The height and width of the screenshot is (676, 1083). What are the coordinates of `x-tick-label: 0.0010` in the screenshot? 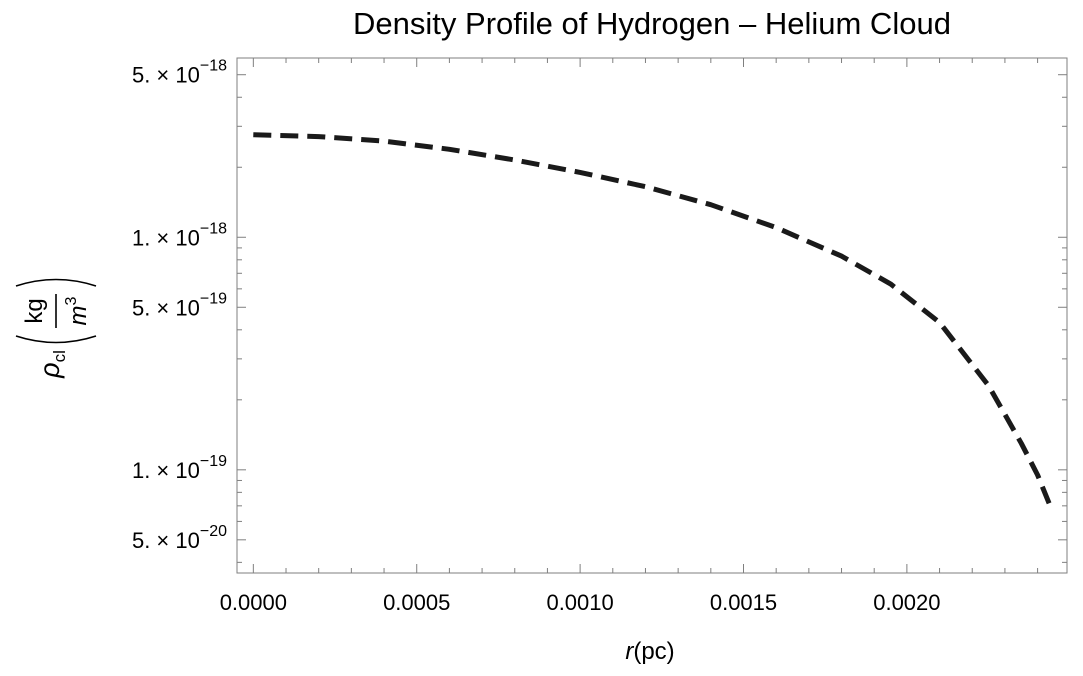 It's located at (579, 602).